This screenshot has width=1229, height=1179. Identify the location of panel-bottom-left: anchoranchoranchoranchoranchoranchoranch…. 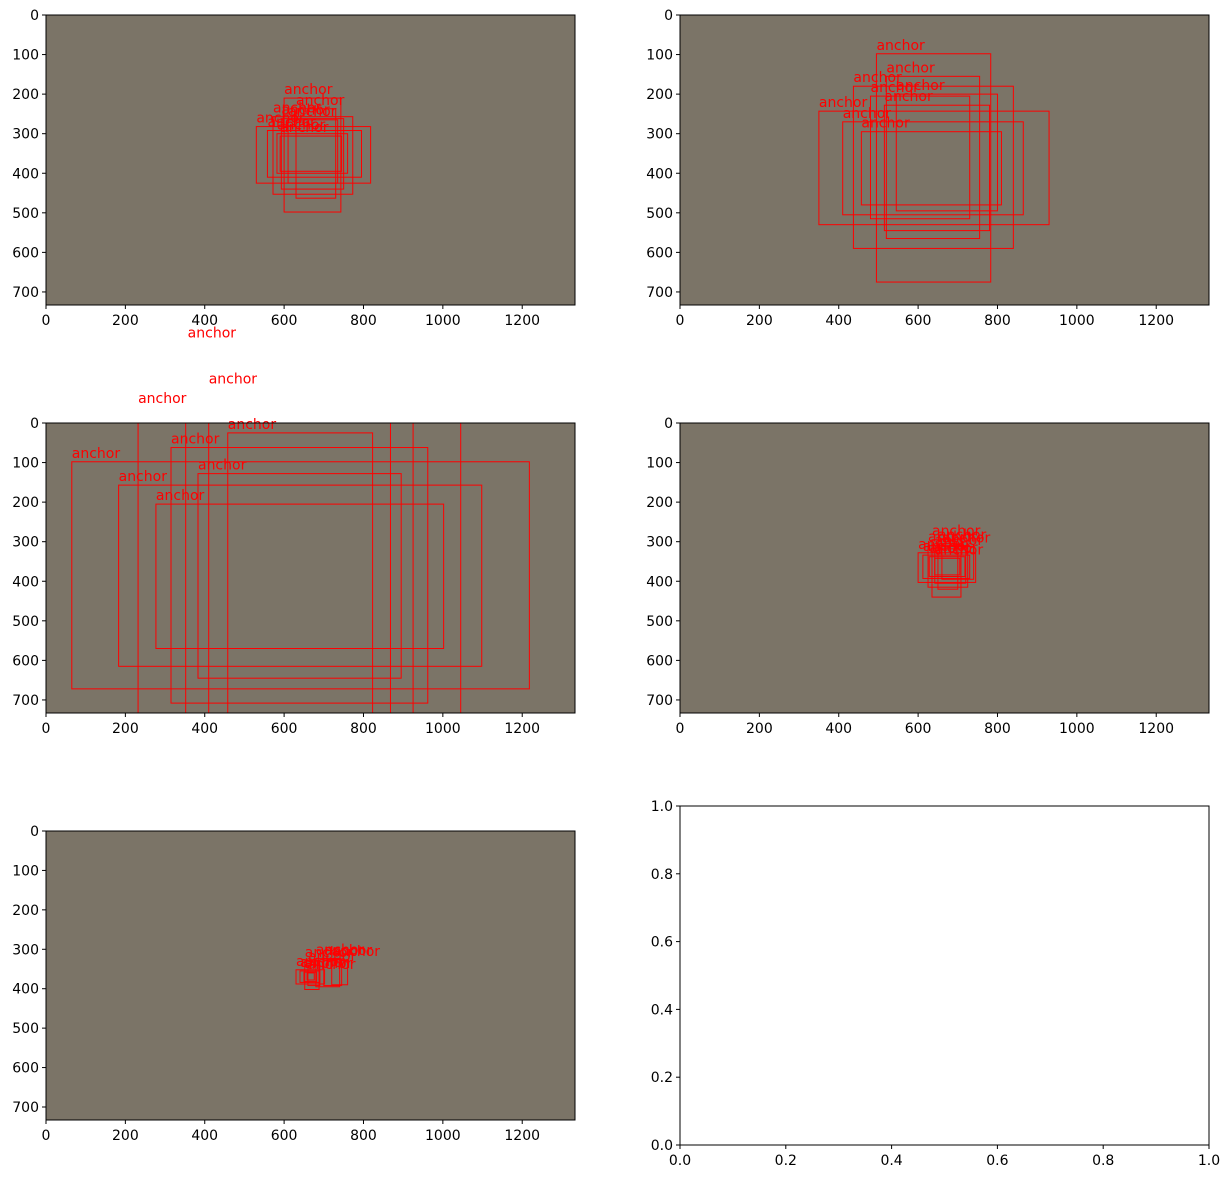
(294, 984).